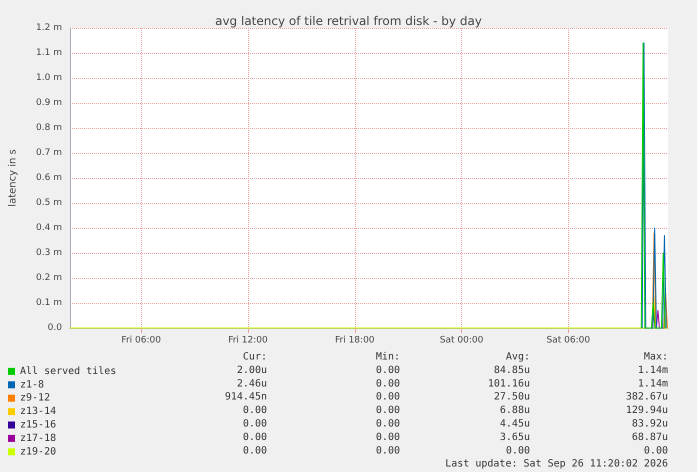 Image resolution: width=697 pixels, height=472 pixels. What do you see at coordinates (49, 253) in the screenshot?
I see `y-tick-label: 0.3 m` at bounding box center [49, 253].